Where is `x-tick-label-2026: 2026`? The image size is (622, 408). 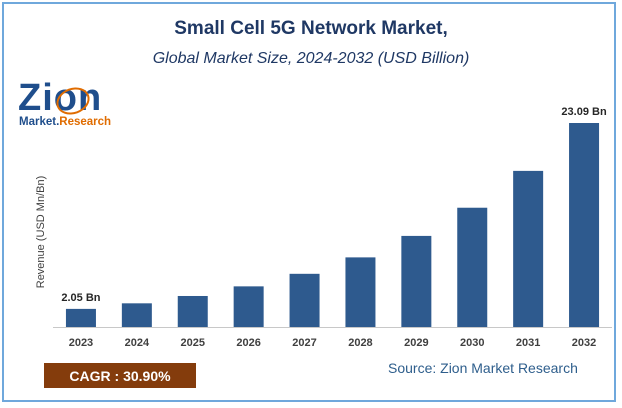
x-tick-label-2026: 2026 is located at coordinates (248, 343).